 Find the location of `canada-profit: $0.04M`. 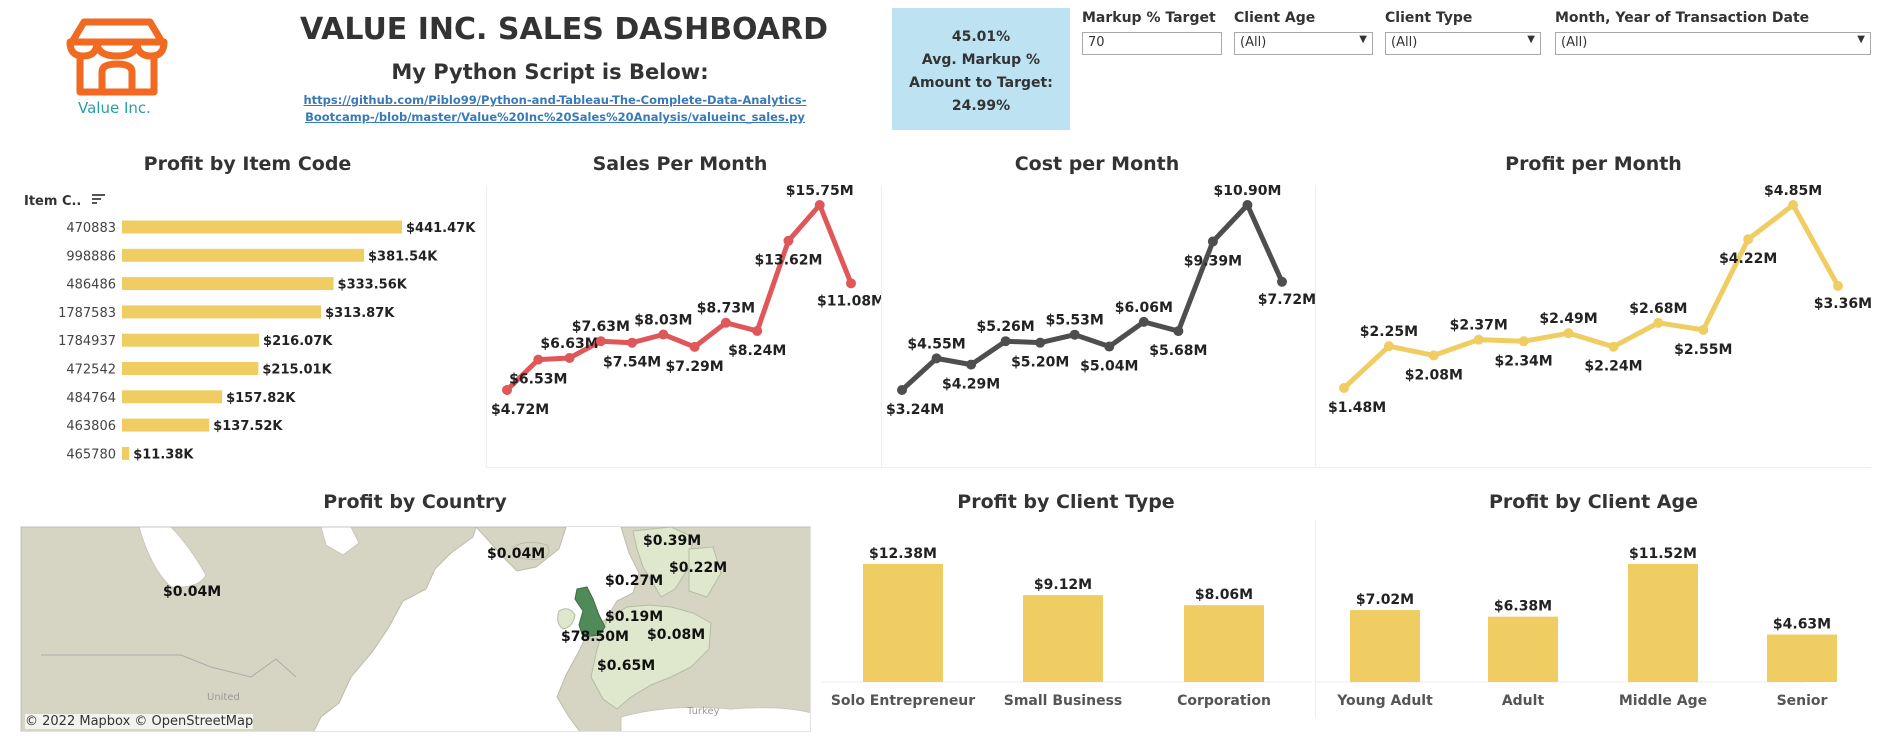

canada-profit: $0.04M is located at coordinates (192, 592).